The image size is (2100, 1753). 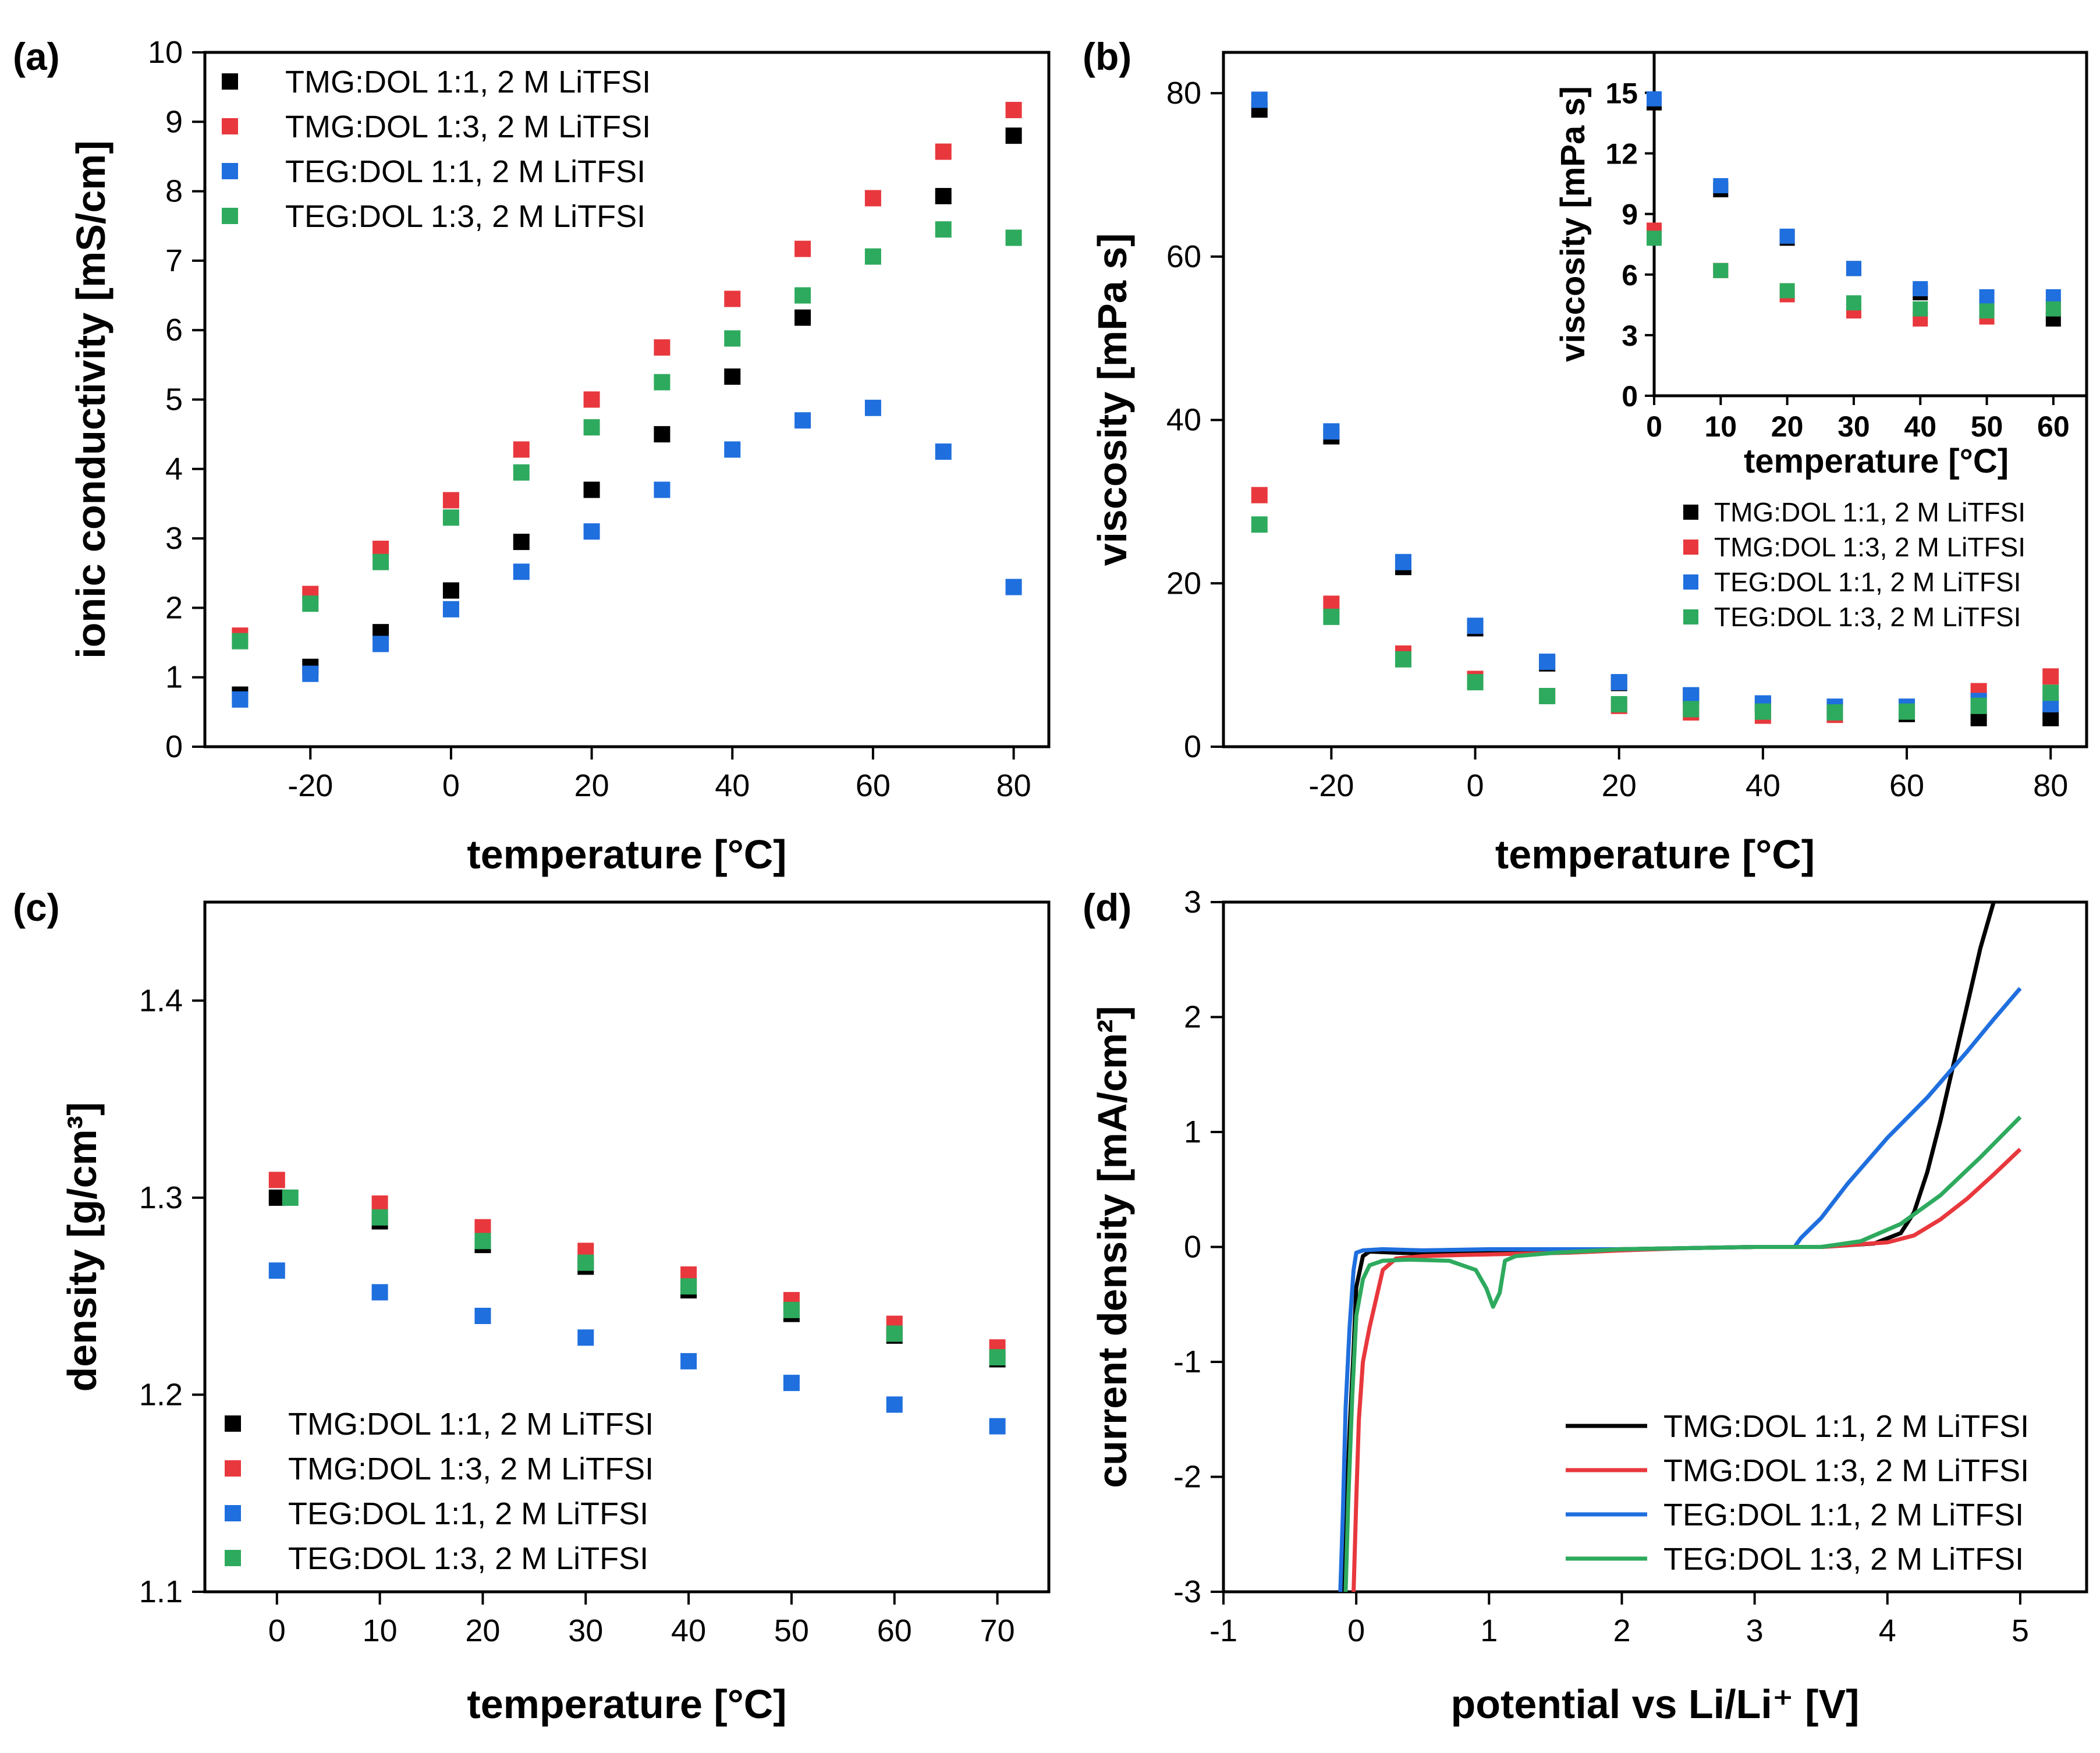 I want to click on x-tick-label: 60, so click(x=873, y=785).